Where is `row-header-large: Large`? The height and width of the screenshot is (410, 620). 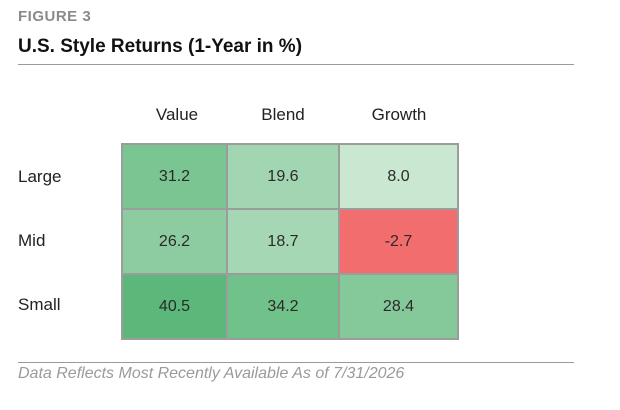
row-header-large: Large is located at coordinates (40, 176).